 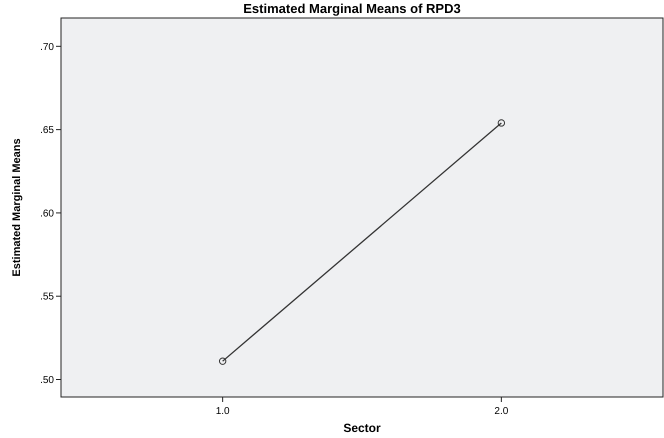 I want to click on y-tick-label: .50, so click(x=47, y=380).